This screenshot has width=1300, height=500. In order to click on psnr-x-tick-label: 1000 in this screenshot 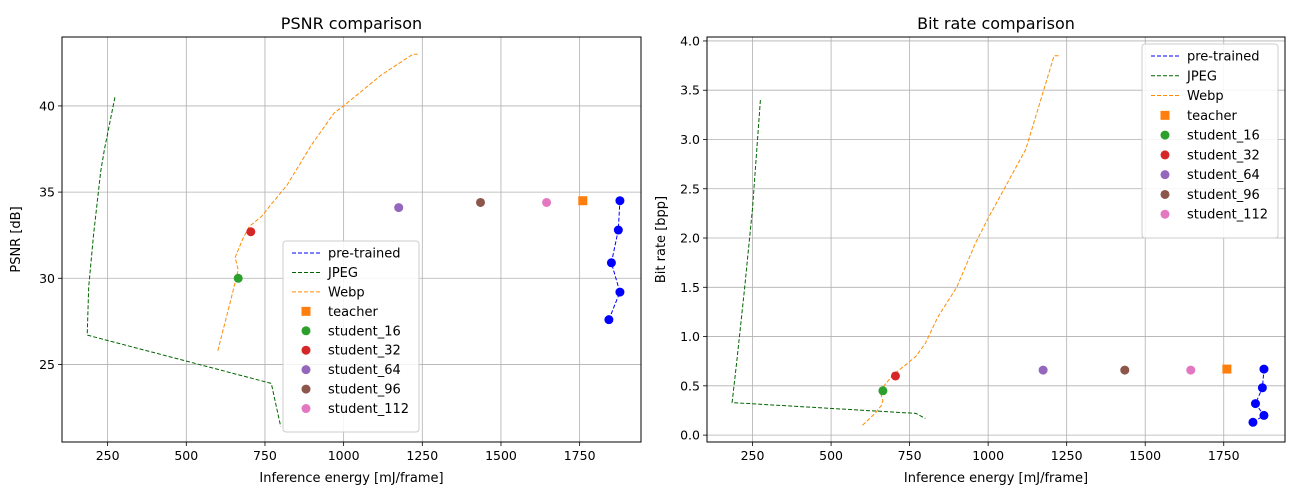, I will do `click(344, 455)`.